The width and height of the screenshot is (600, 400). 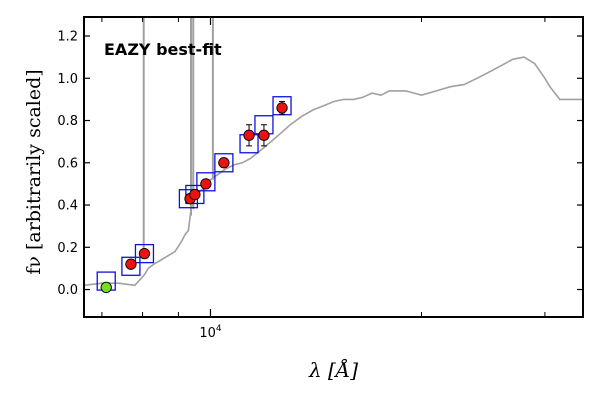 I want to click on y-tick-label: 0.2, so click(x=67, y=248).